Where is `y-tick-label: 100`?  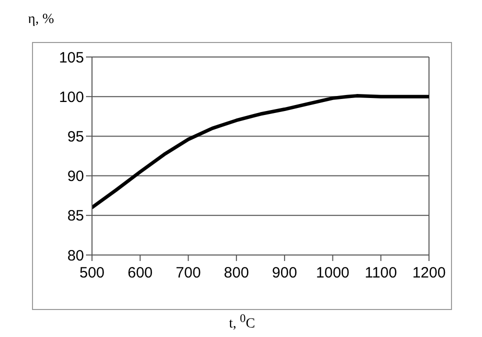
y-tick-label: 100 is located at coordinates (71, 97).